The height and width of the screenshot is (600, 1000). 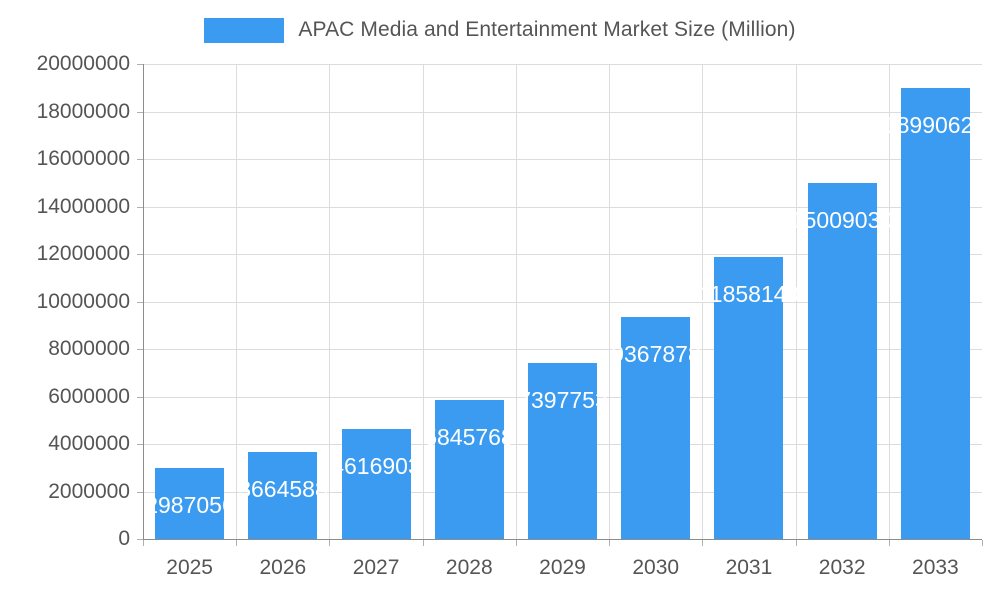 What do you see at coordinates (749, 567) in the screenshot?
I see `x-axis-tick-label: 2031` at bounding box center [749, 567].